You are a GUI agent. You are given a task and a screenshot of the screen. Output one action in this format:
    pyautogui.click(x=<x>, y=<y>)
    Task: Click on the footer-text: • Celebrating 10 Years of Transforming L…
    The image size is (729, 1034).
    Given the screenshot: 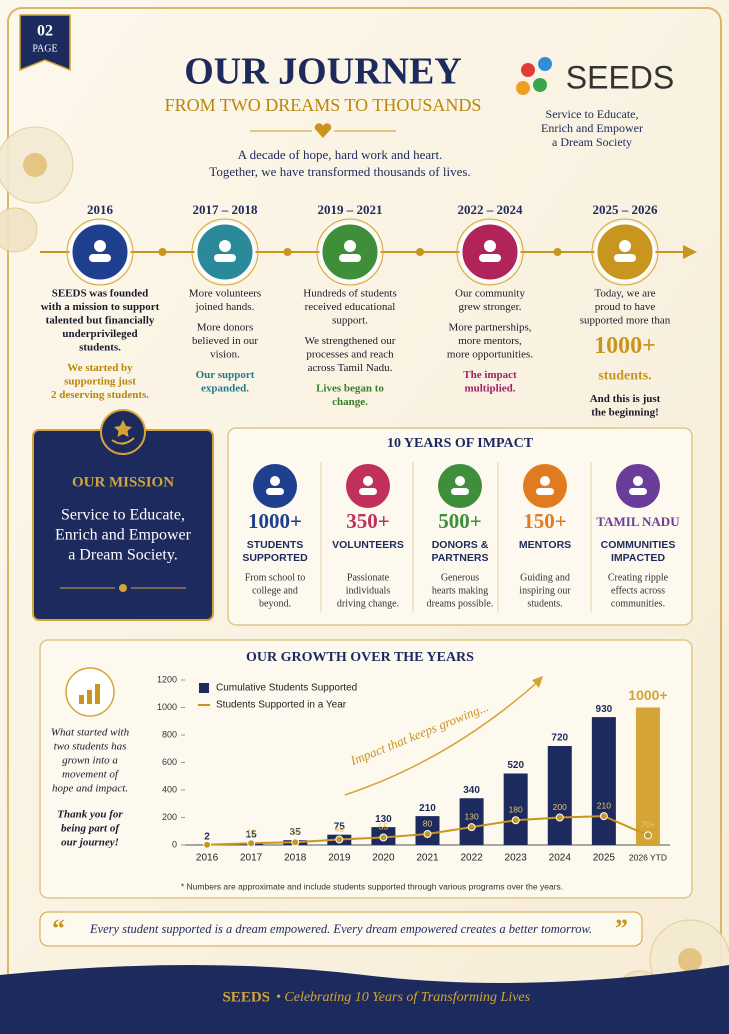 What is the action you would take?
    pyautogui.click(x=403, y=997)
    